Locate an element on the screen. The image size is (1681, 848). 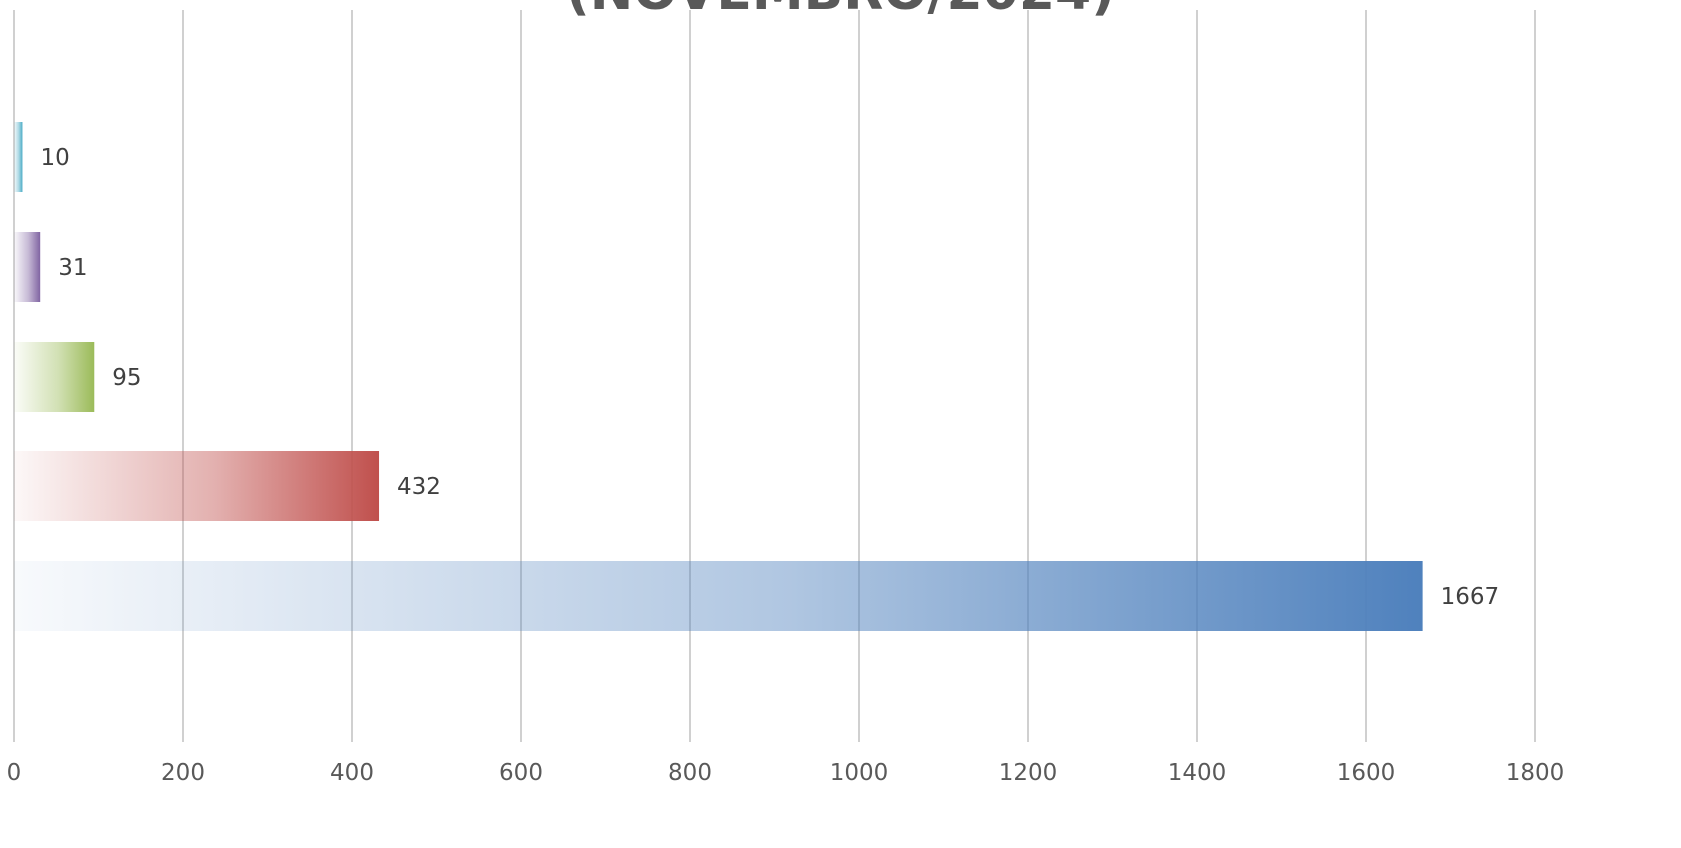
data-label: 95 is located at coordinates (126, 378).